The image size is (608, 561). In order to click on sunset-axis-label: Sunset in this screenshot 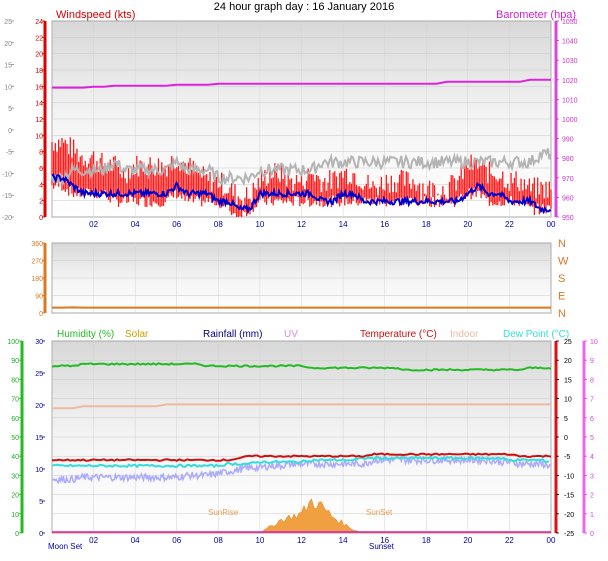, I will do `click(382, 546)`.